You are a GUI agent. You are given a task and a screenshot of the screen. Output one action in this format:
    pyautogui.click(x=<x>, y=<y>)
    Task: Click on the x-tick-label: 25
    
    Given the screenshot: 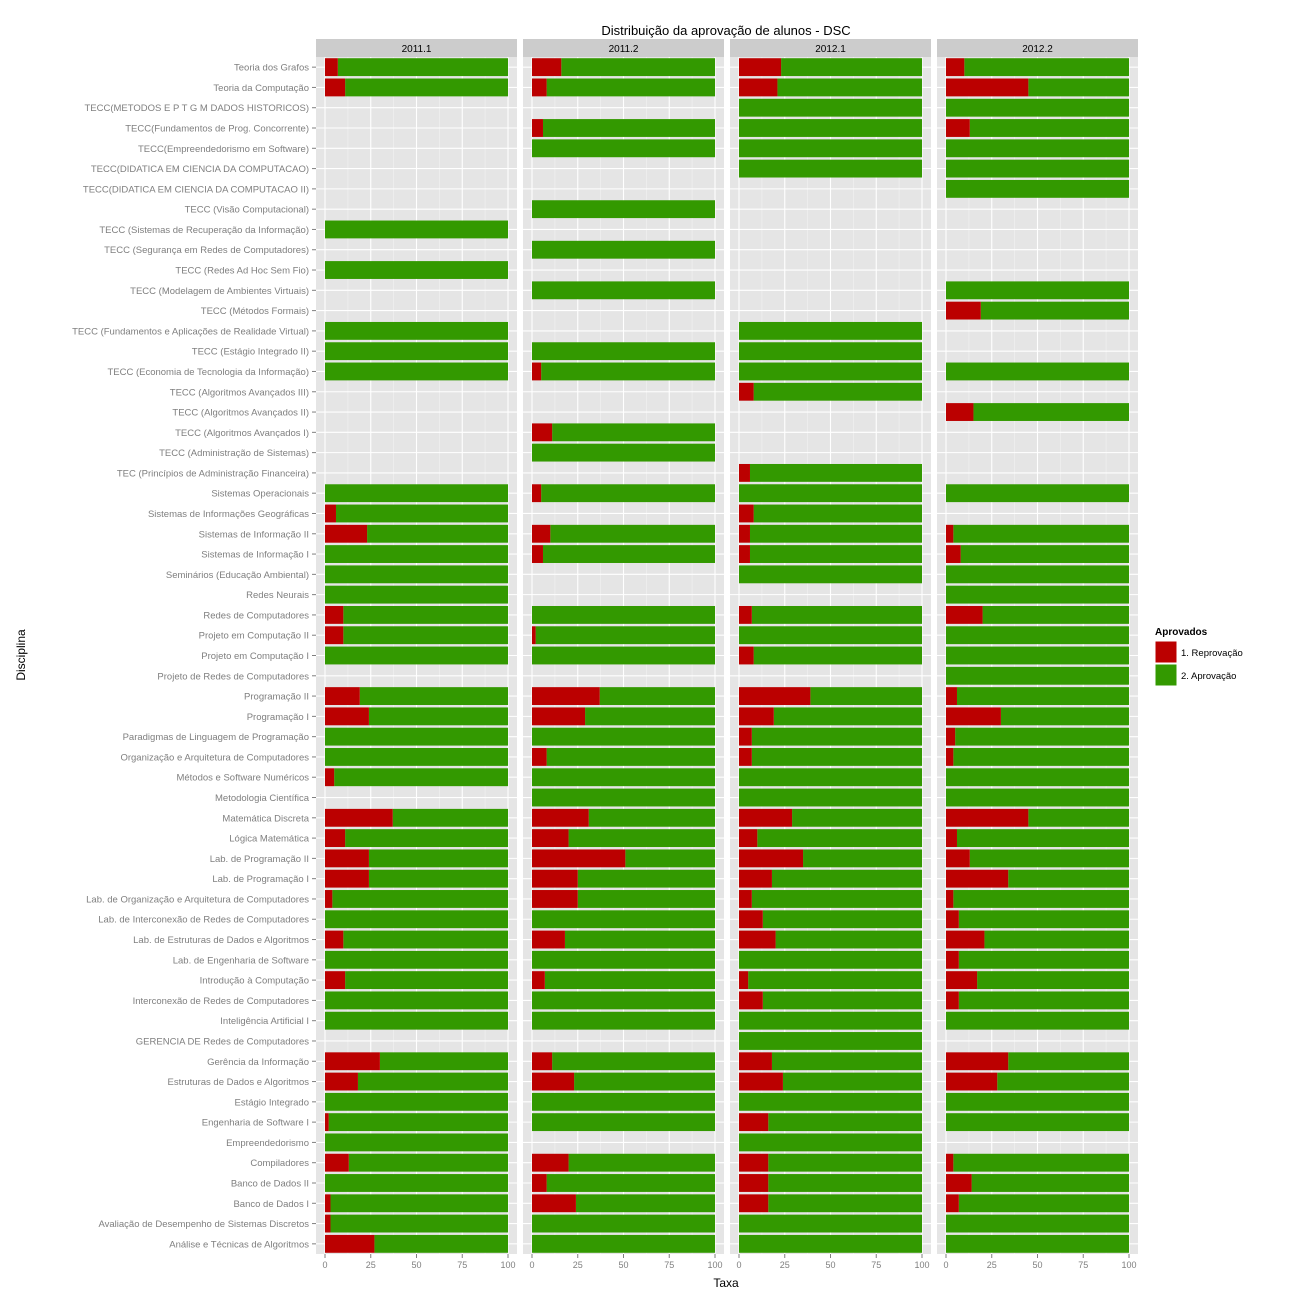 What is the action you would take?
    pyautogui.click(x=992, y=1265)
    